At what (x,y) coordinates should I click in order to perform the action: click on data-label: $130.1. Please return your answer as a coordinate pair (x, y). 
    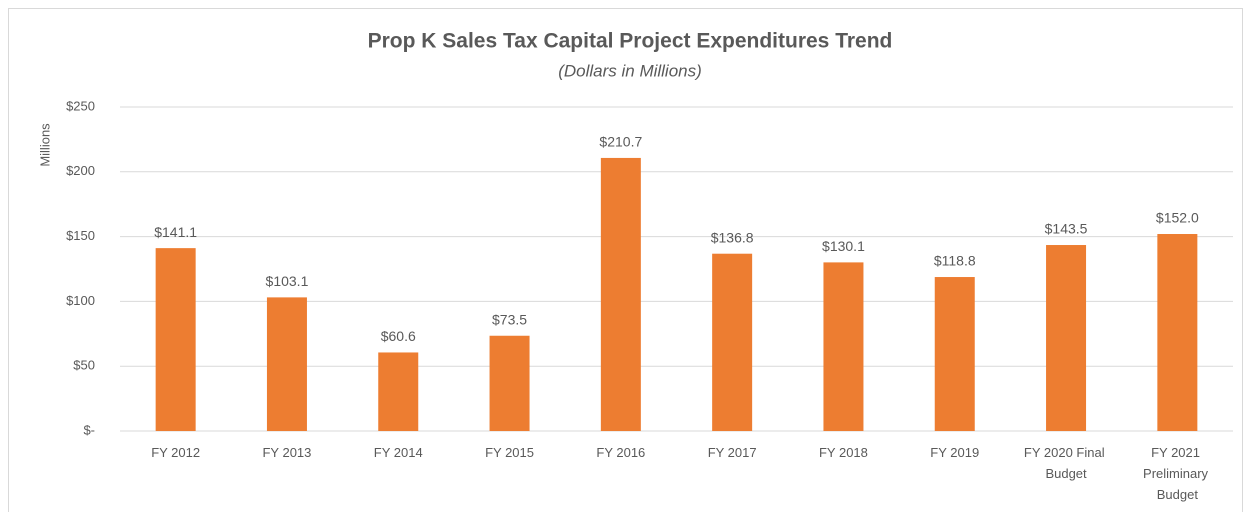
    Looking at the image, I should click on (843, 246).